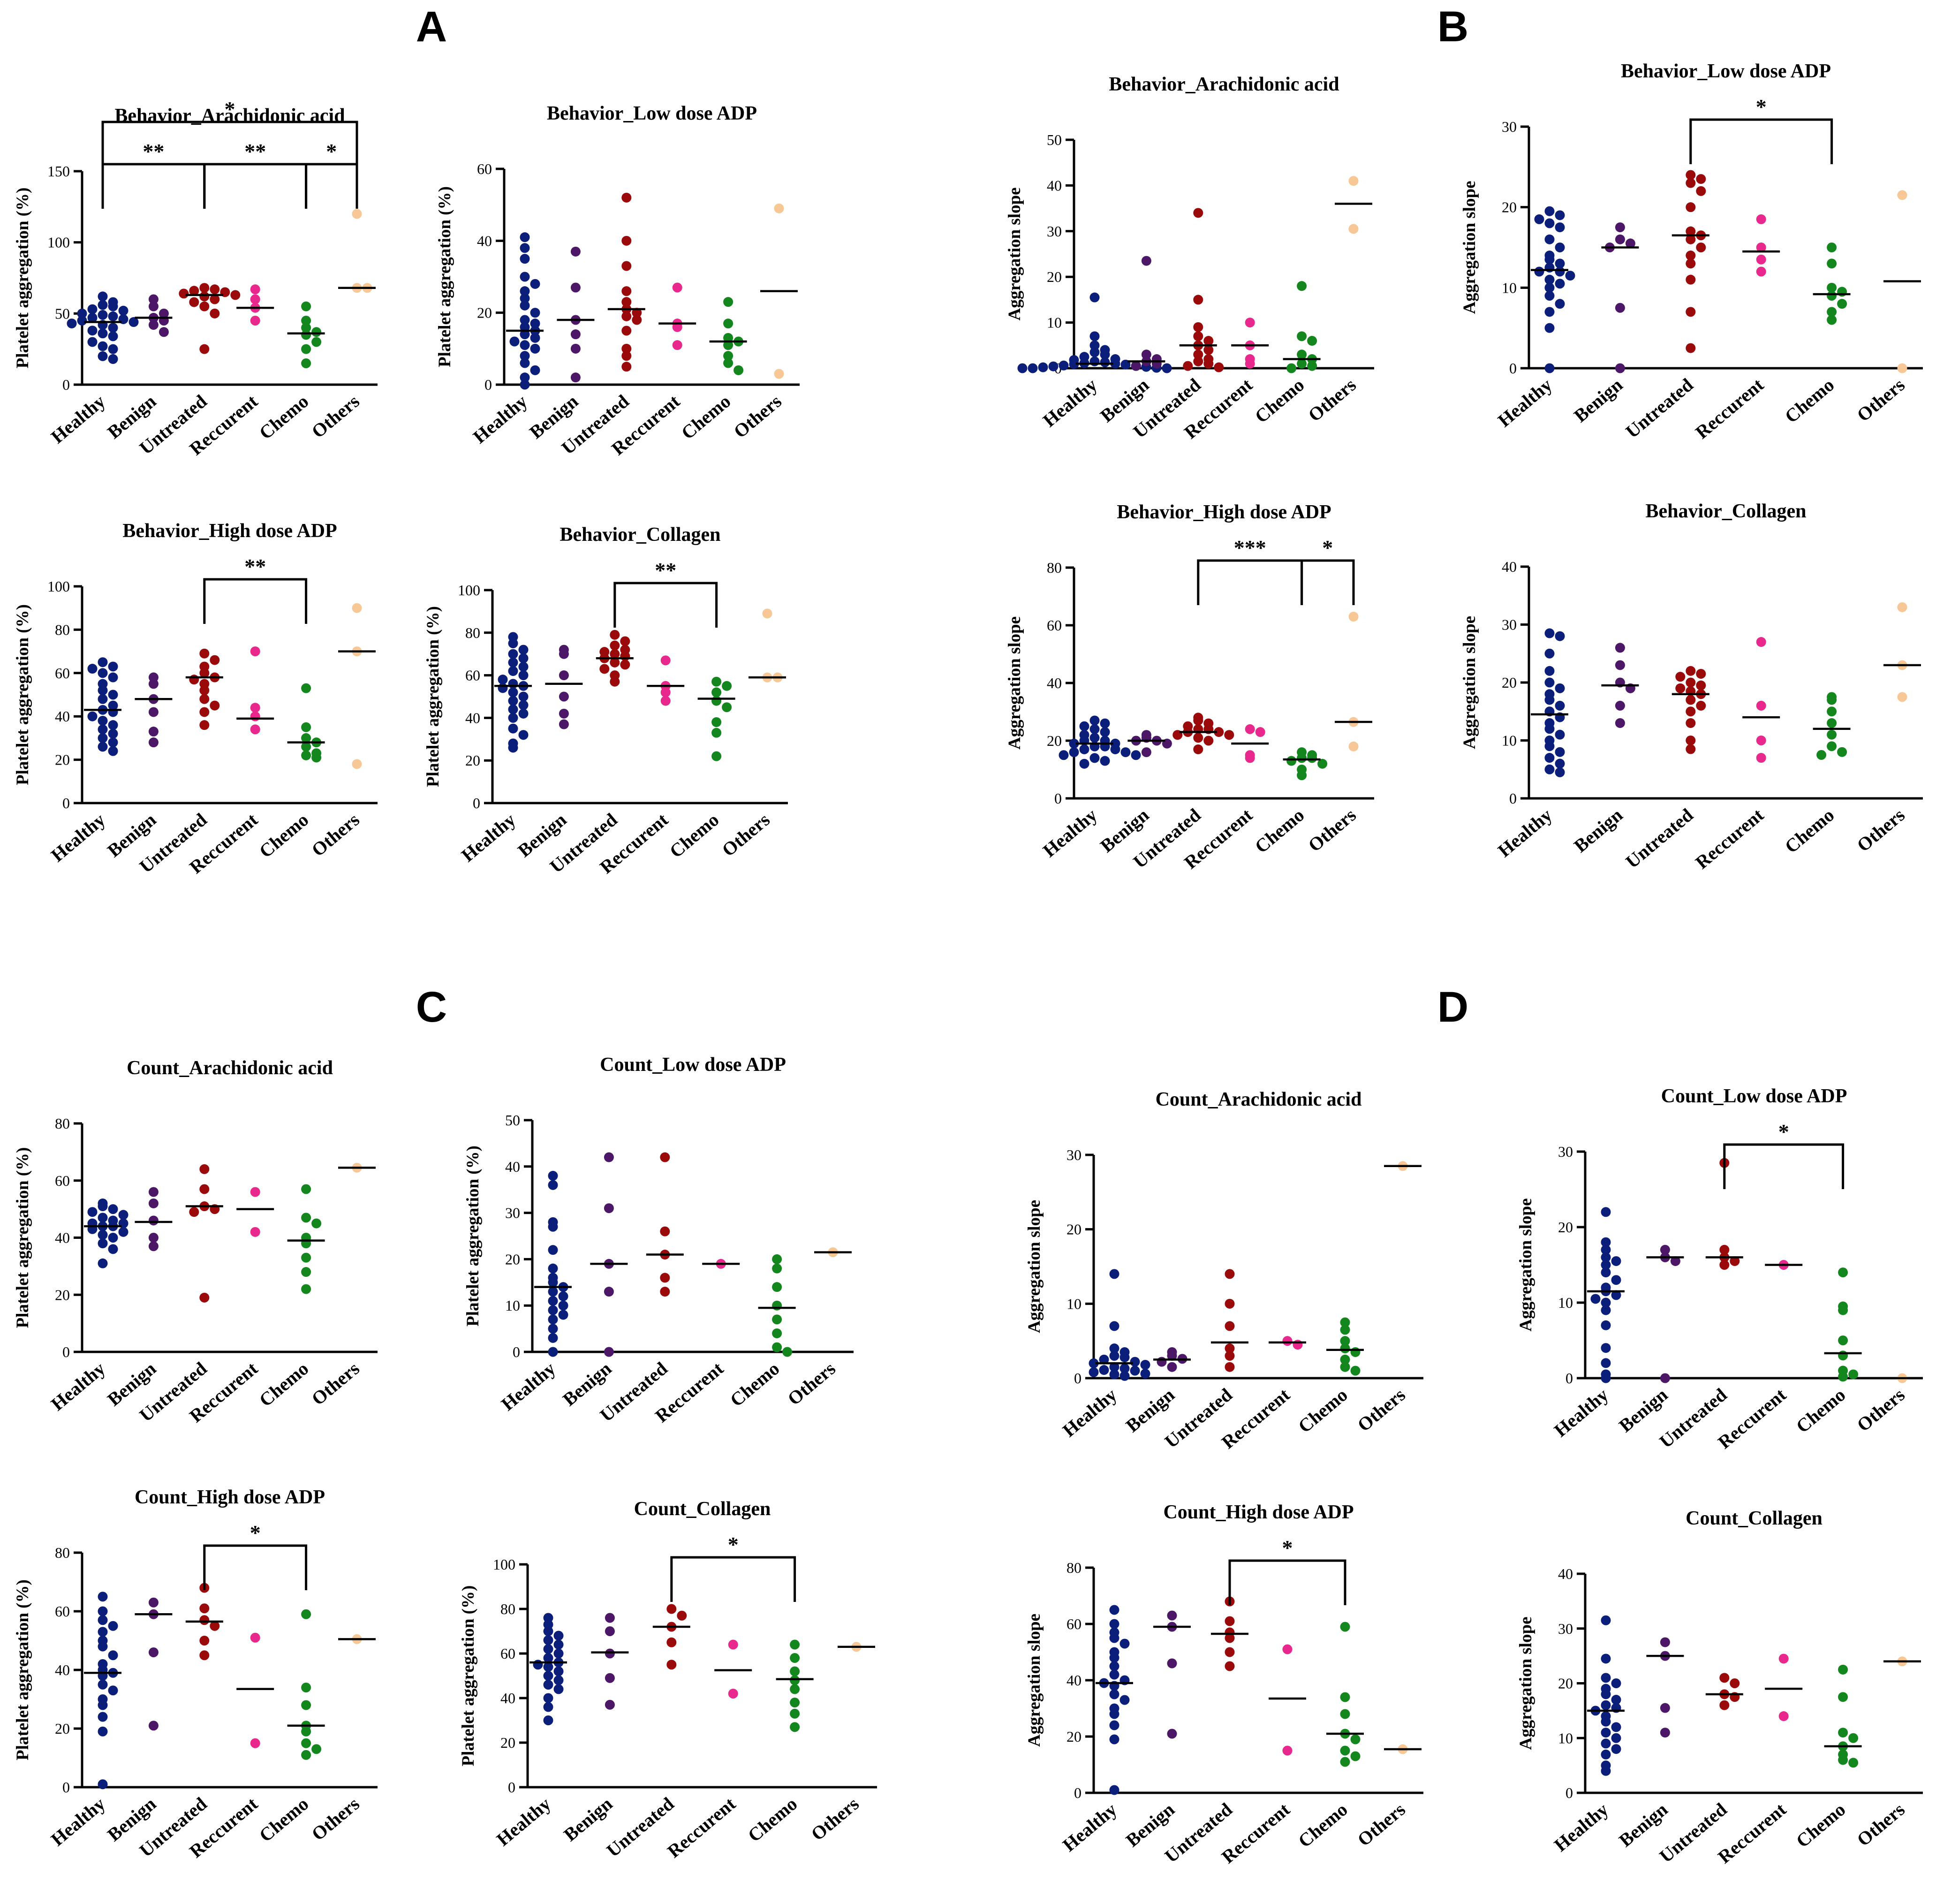 The width and height of the screenshot is (1936, 1904). What do you see at coordinates (507, 1654) in the screenshot?
I see `y-tick-label: 60` at bounding box center [507, 1654].